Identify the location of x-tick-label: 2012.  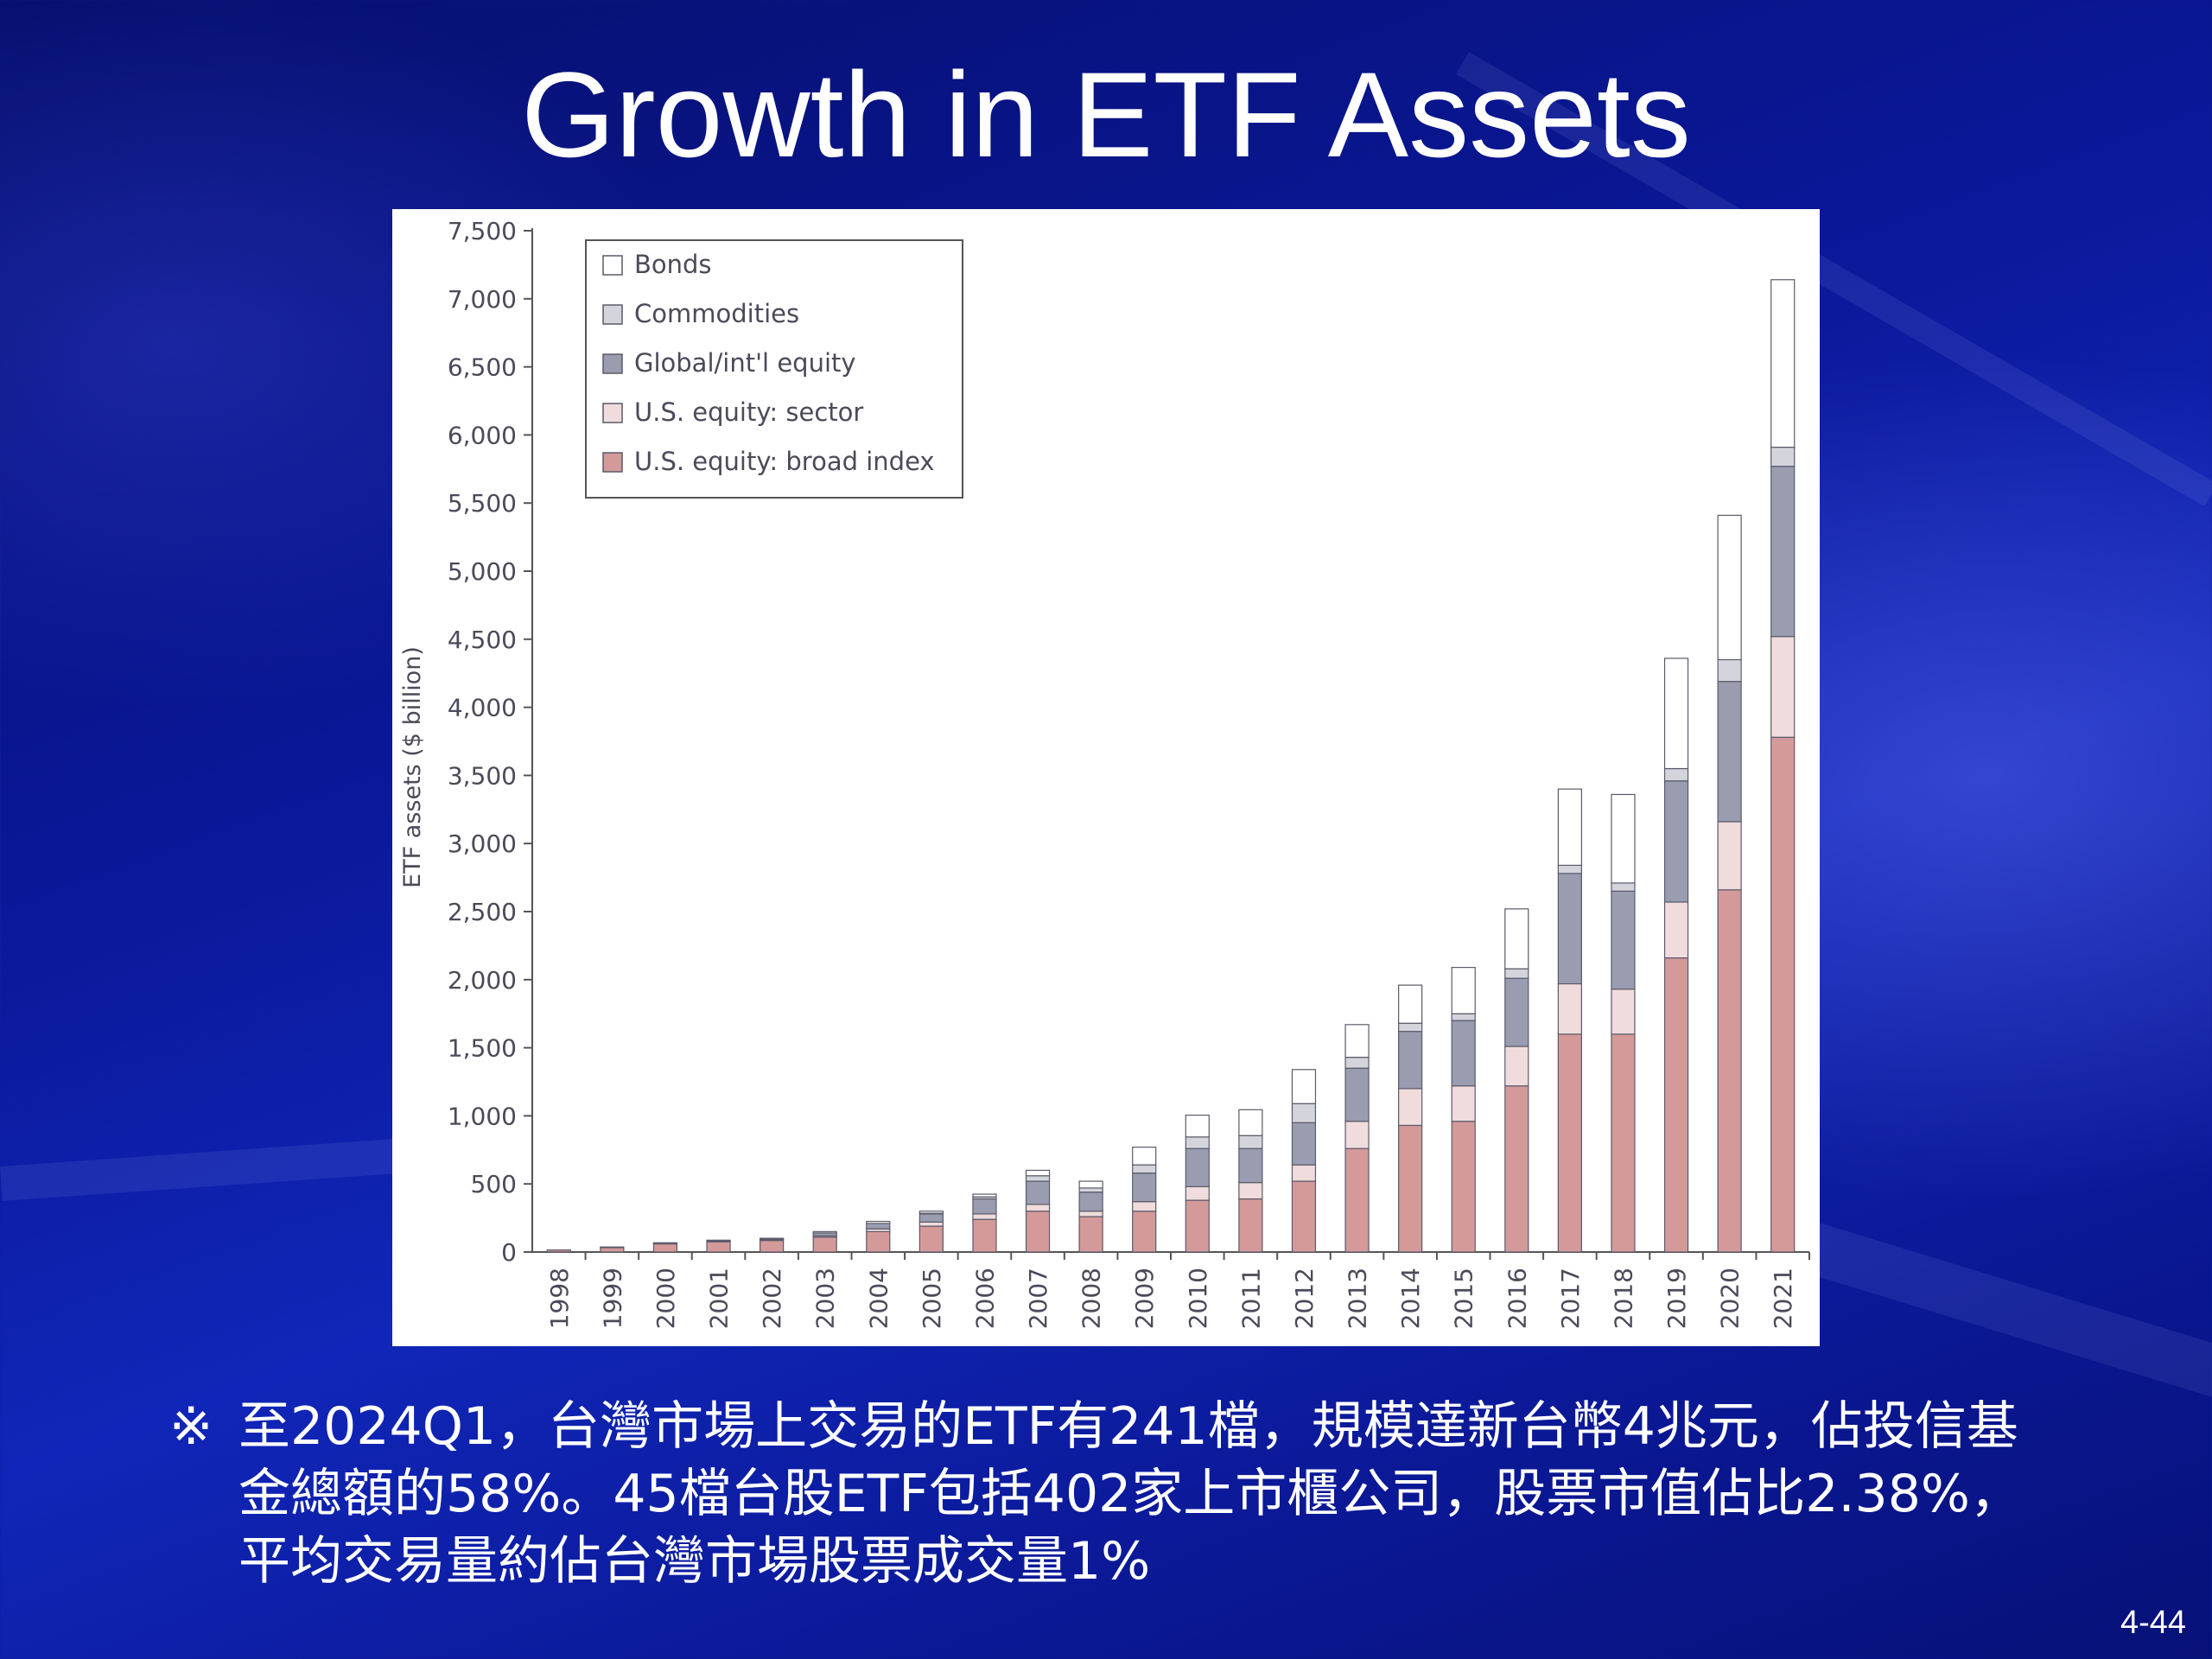
(1304, 1298).